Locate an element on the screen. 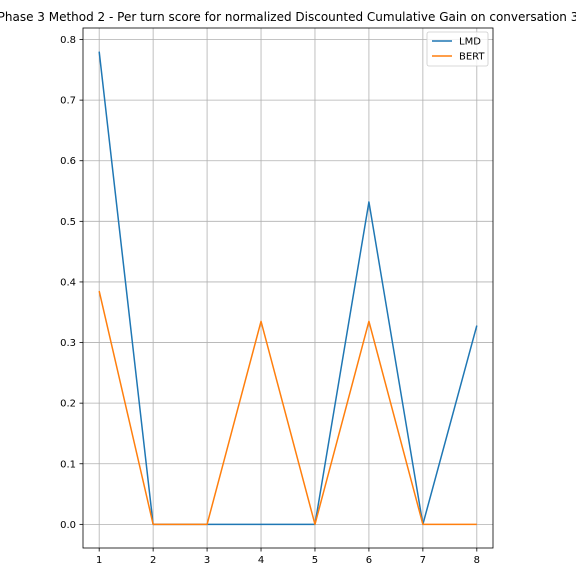  x-tick-label: 7 is located at coordinates (423, 560).